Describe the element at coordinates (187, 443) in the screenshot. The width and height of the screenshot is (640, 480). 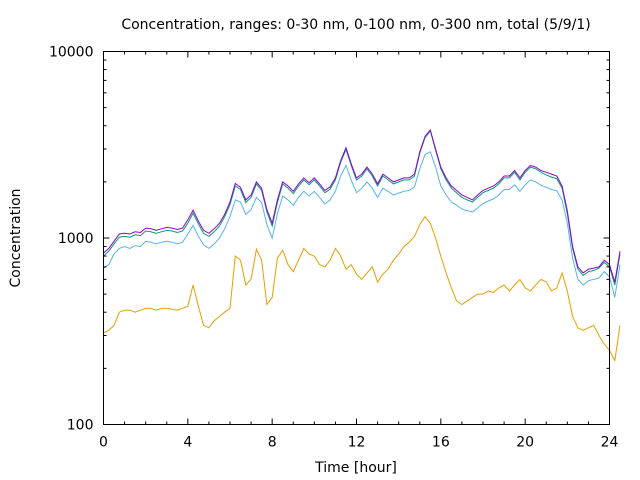
I see `x-tick-label: 4` at that location.